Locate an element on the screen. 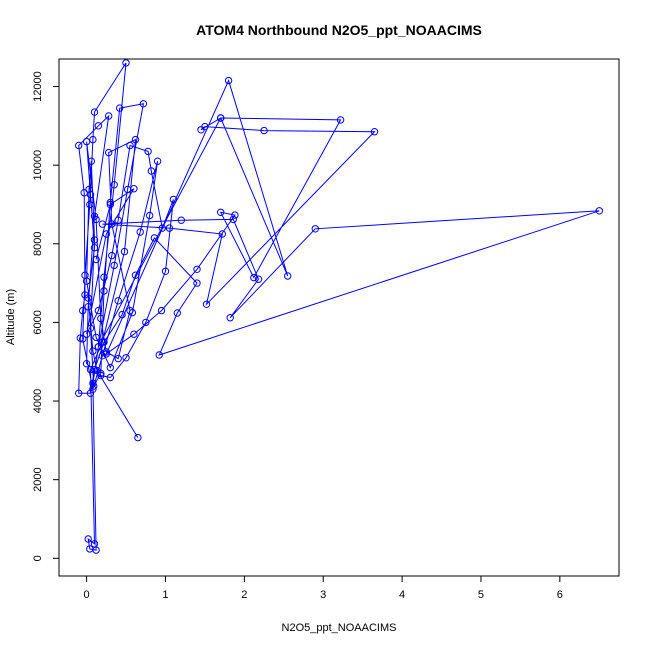 The width and height of the screenshot is (650, 650). y-tick-label-8000: 8000 is located at coordinates (38, 244).